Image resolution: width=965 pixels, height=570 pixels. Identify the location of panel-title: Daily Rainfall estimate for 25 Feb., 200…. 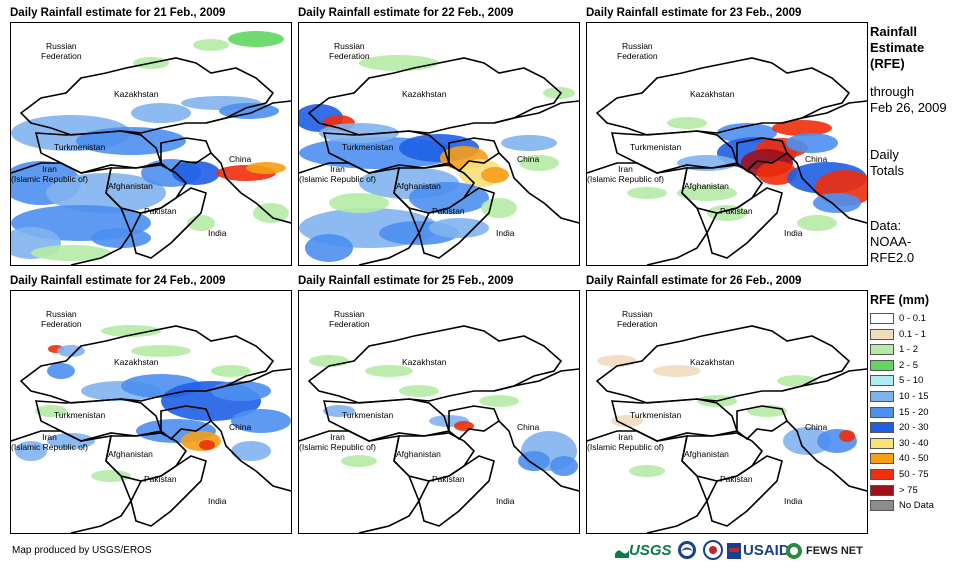
(406, 281).